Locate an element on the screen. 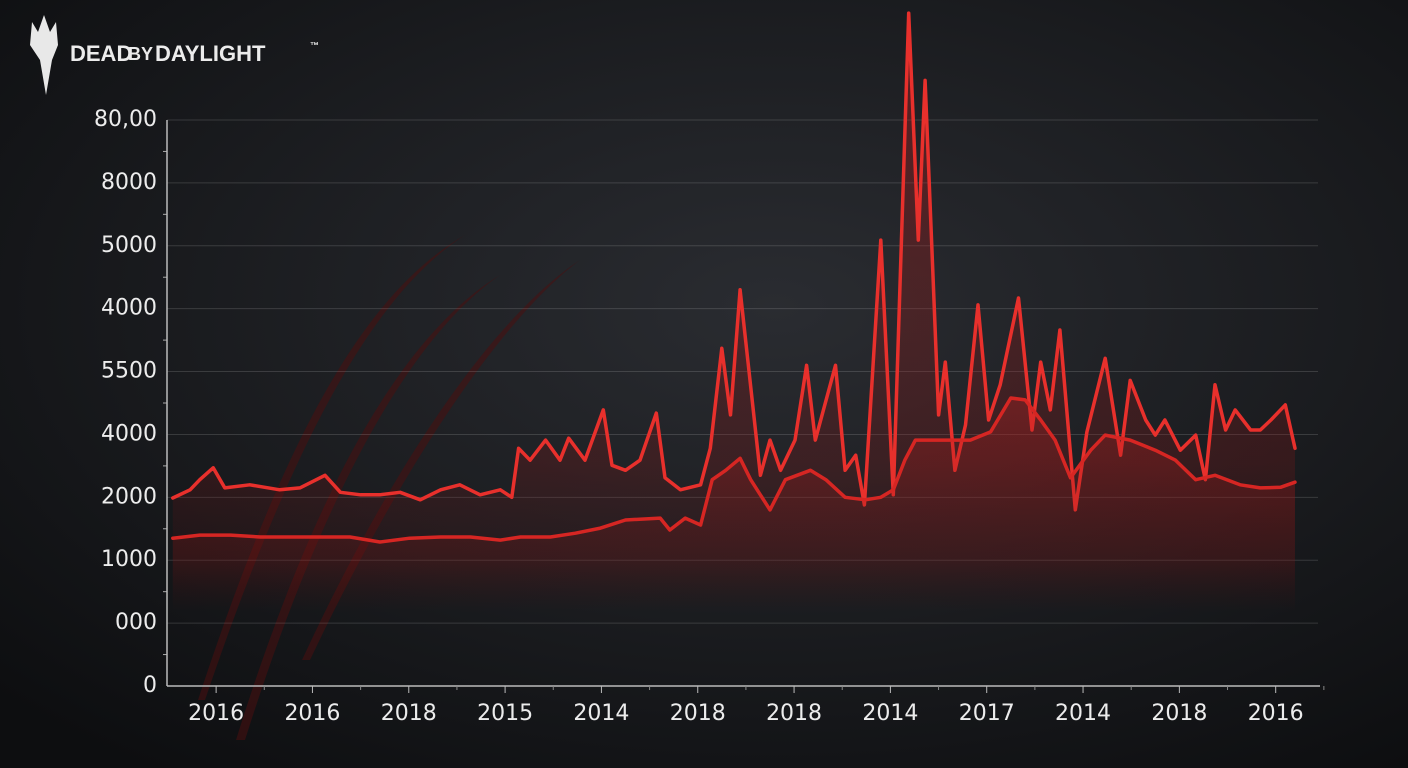  logo: DEAD BY DAYLIGHT ™ is located at coordinates (174, 55).